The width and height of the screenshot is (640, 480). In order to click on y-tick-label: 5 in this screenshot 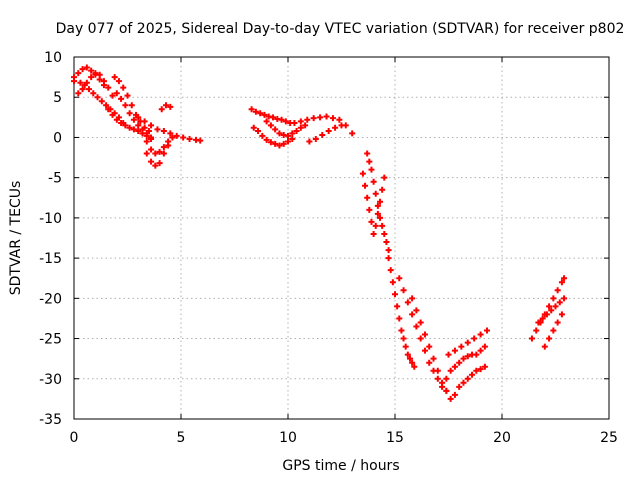, I will do `click(57, 98)`.